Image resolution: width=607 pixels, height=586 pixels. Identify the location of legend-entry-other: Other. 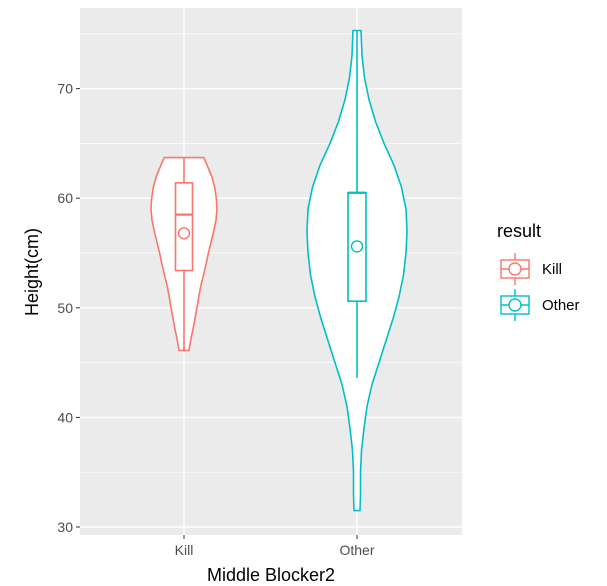
(540, 305).